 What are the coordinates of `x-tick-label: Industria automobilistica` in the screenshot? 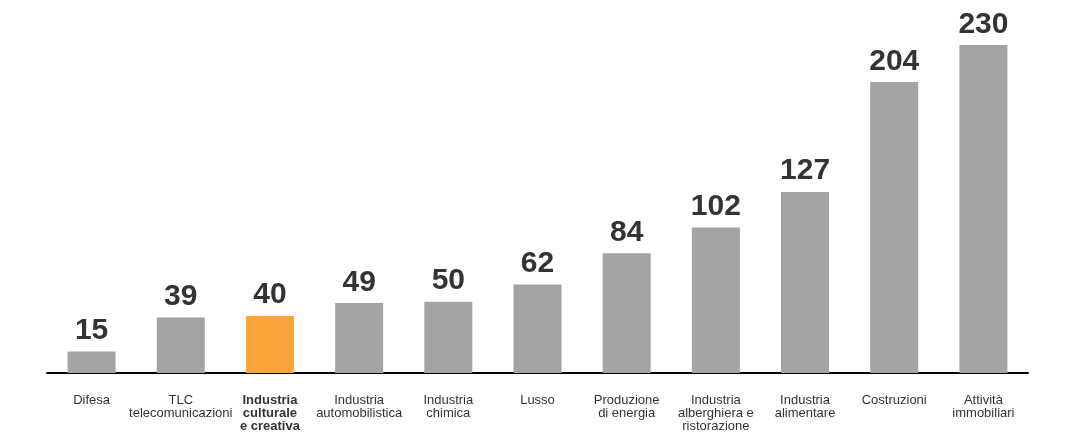 It's located at (359, 406).